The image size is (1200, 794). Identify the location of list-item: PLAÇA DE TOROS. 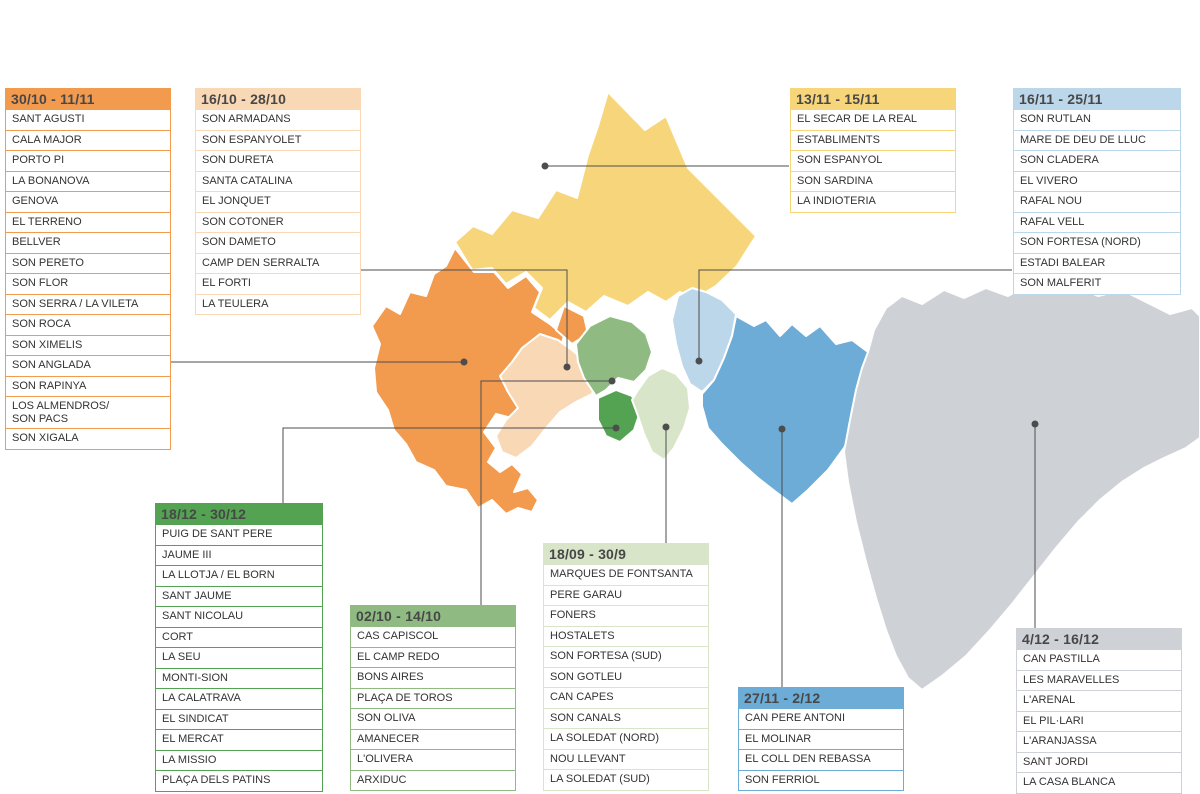
(433, 697).